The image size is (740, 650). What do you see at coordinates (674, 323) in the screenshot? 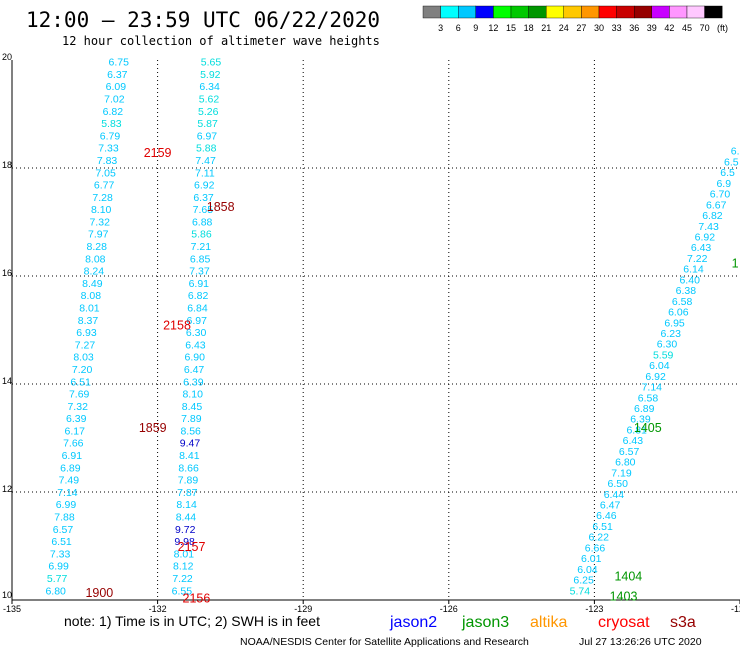
I see `wave-height-label: 6.95` at bounding box center [674, 323].